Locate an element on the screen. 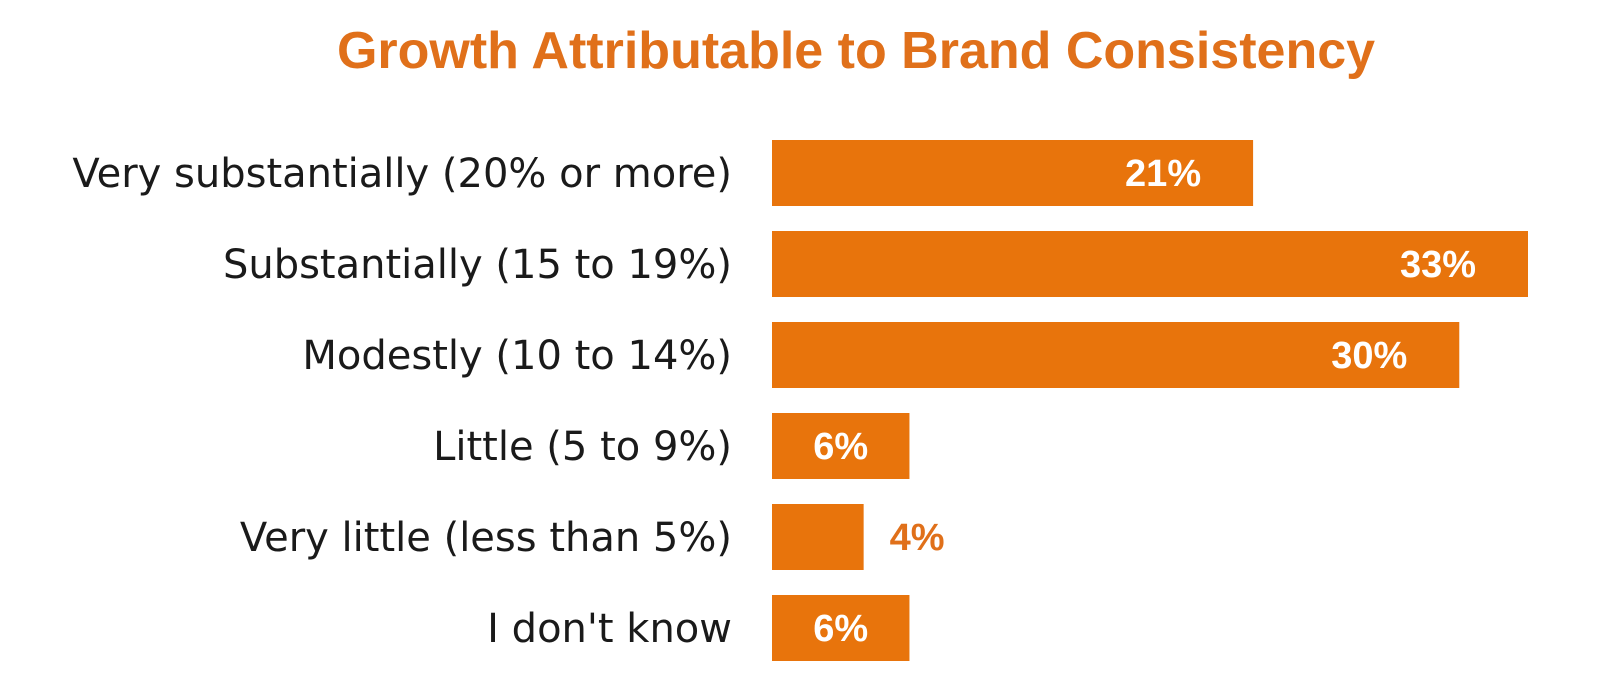  chart-title: Growth Attributable to Brand Consistency is located at coordinates (856, 51).